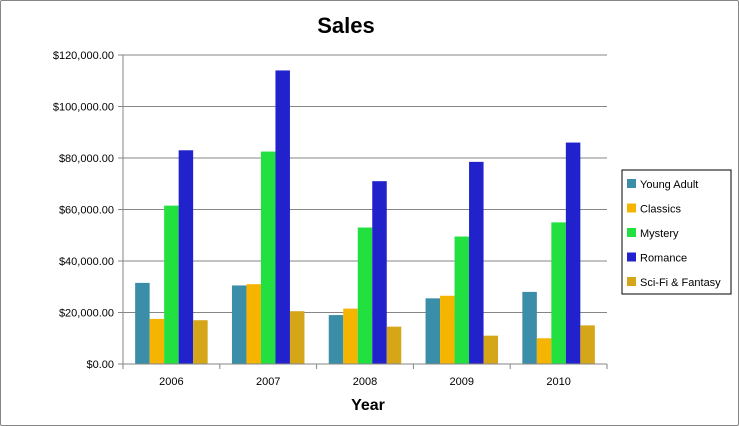 Image resolution: width=739 pixels, height=426 pixels. I want to click on bar-sci-fi-fantasy-2010, so click(587, 344).